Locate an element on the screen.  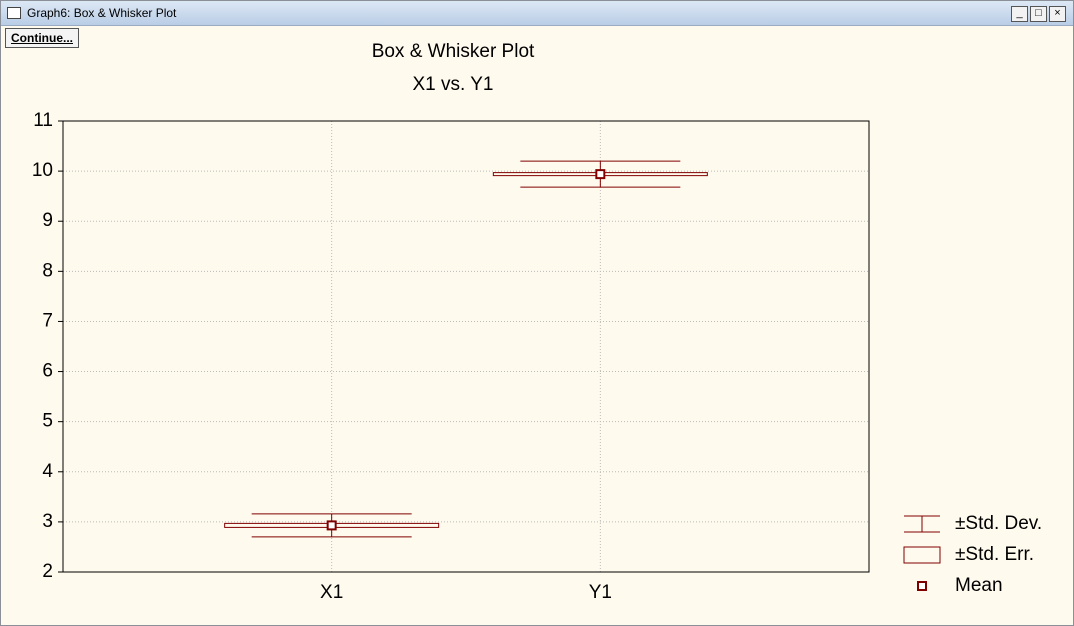
title-bar: Graph6: Box & Whisker Plot _ □ × is located at coordinates (537, 13).